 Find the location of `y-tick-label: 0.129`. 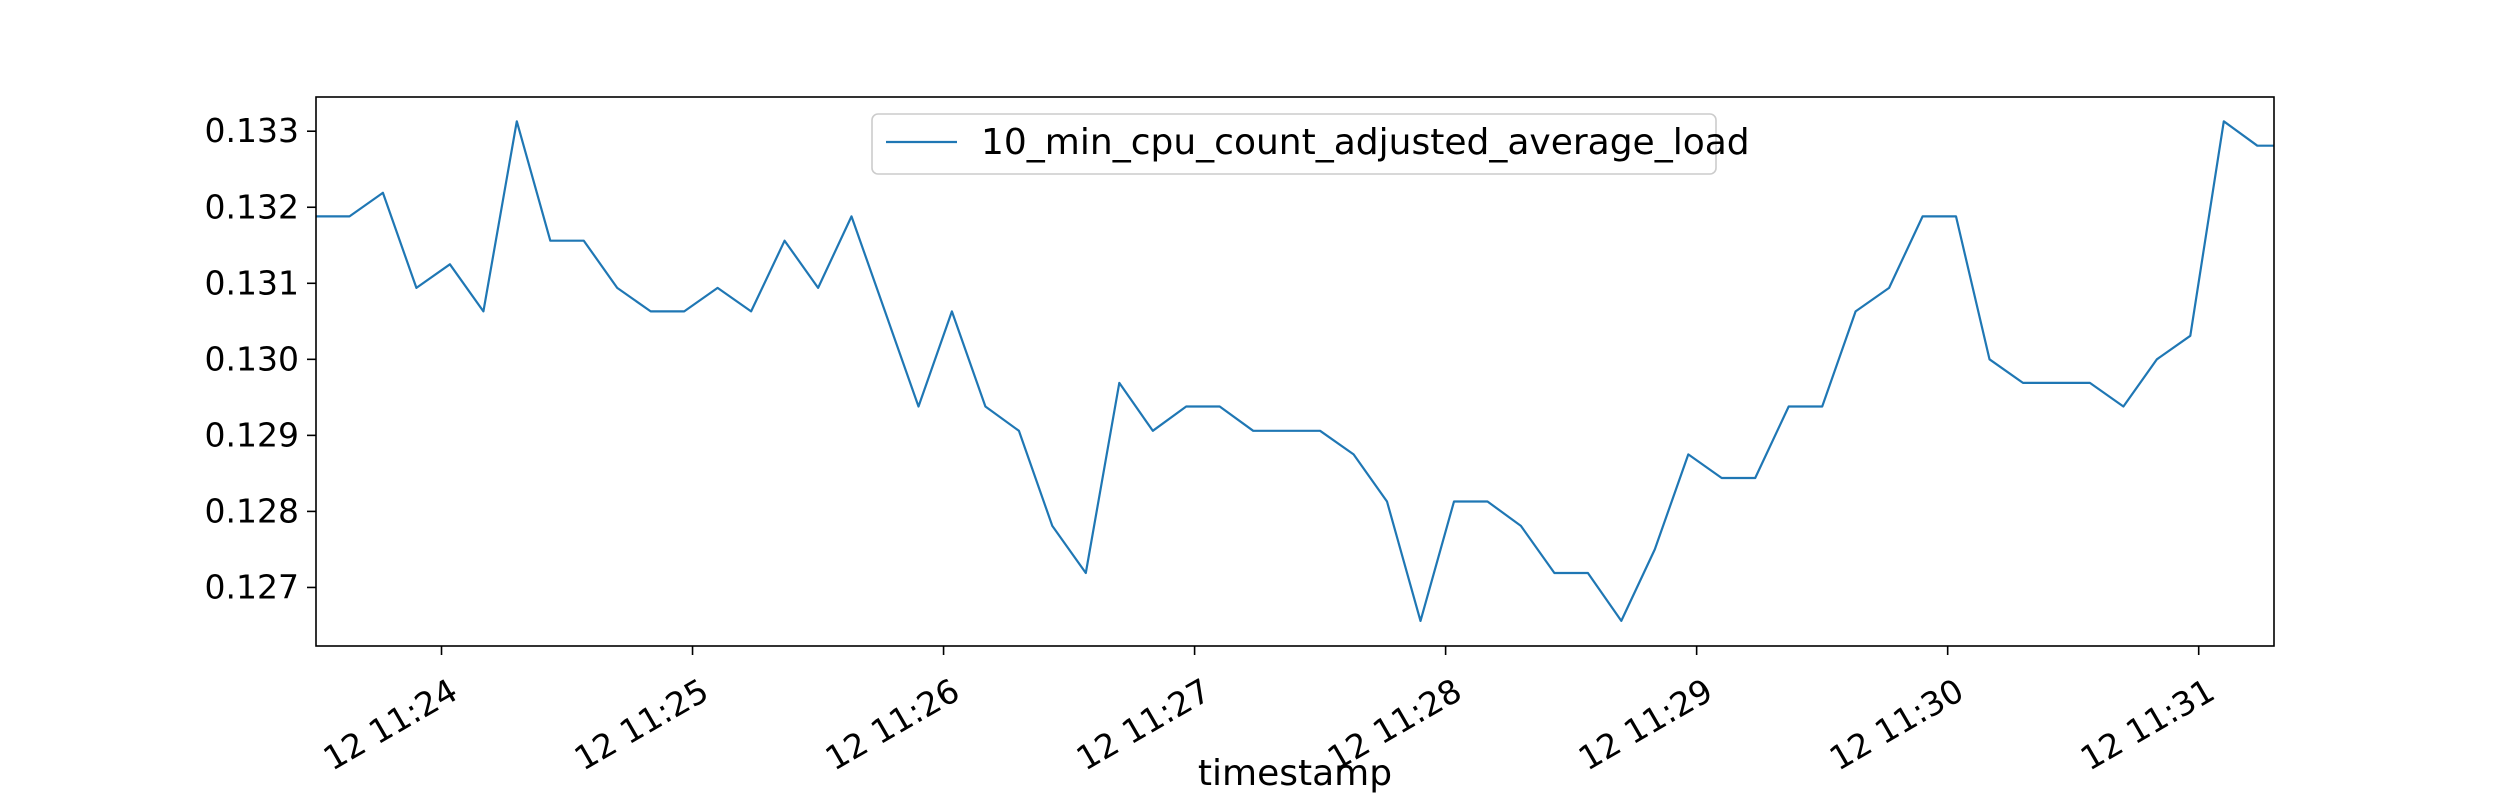

y-tick-label: 0.129 is located at coordinates (252, 434).